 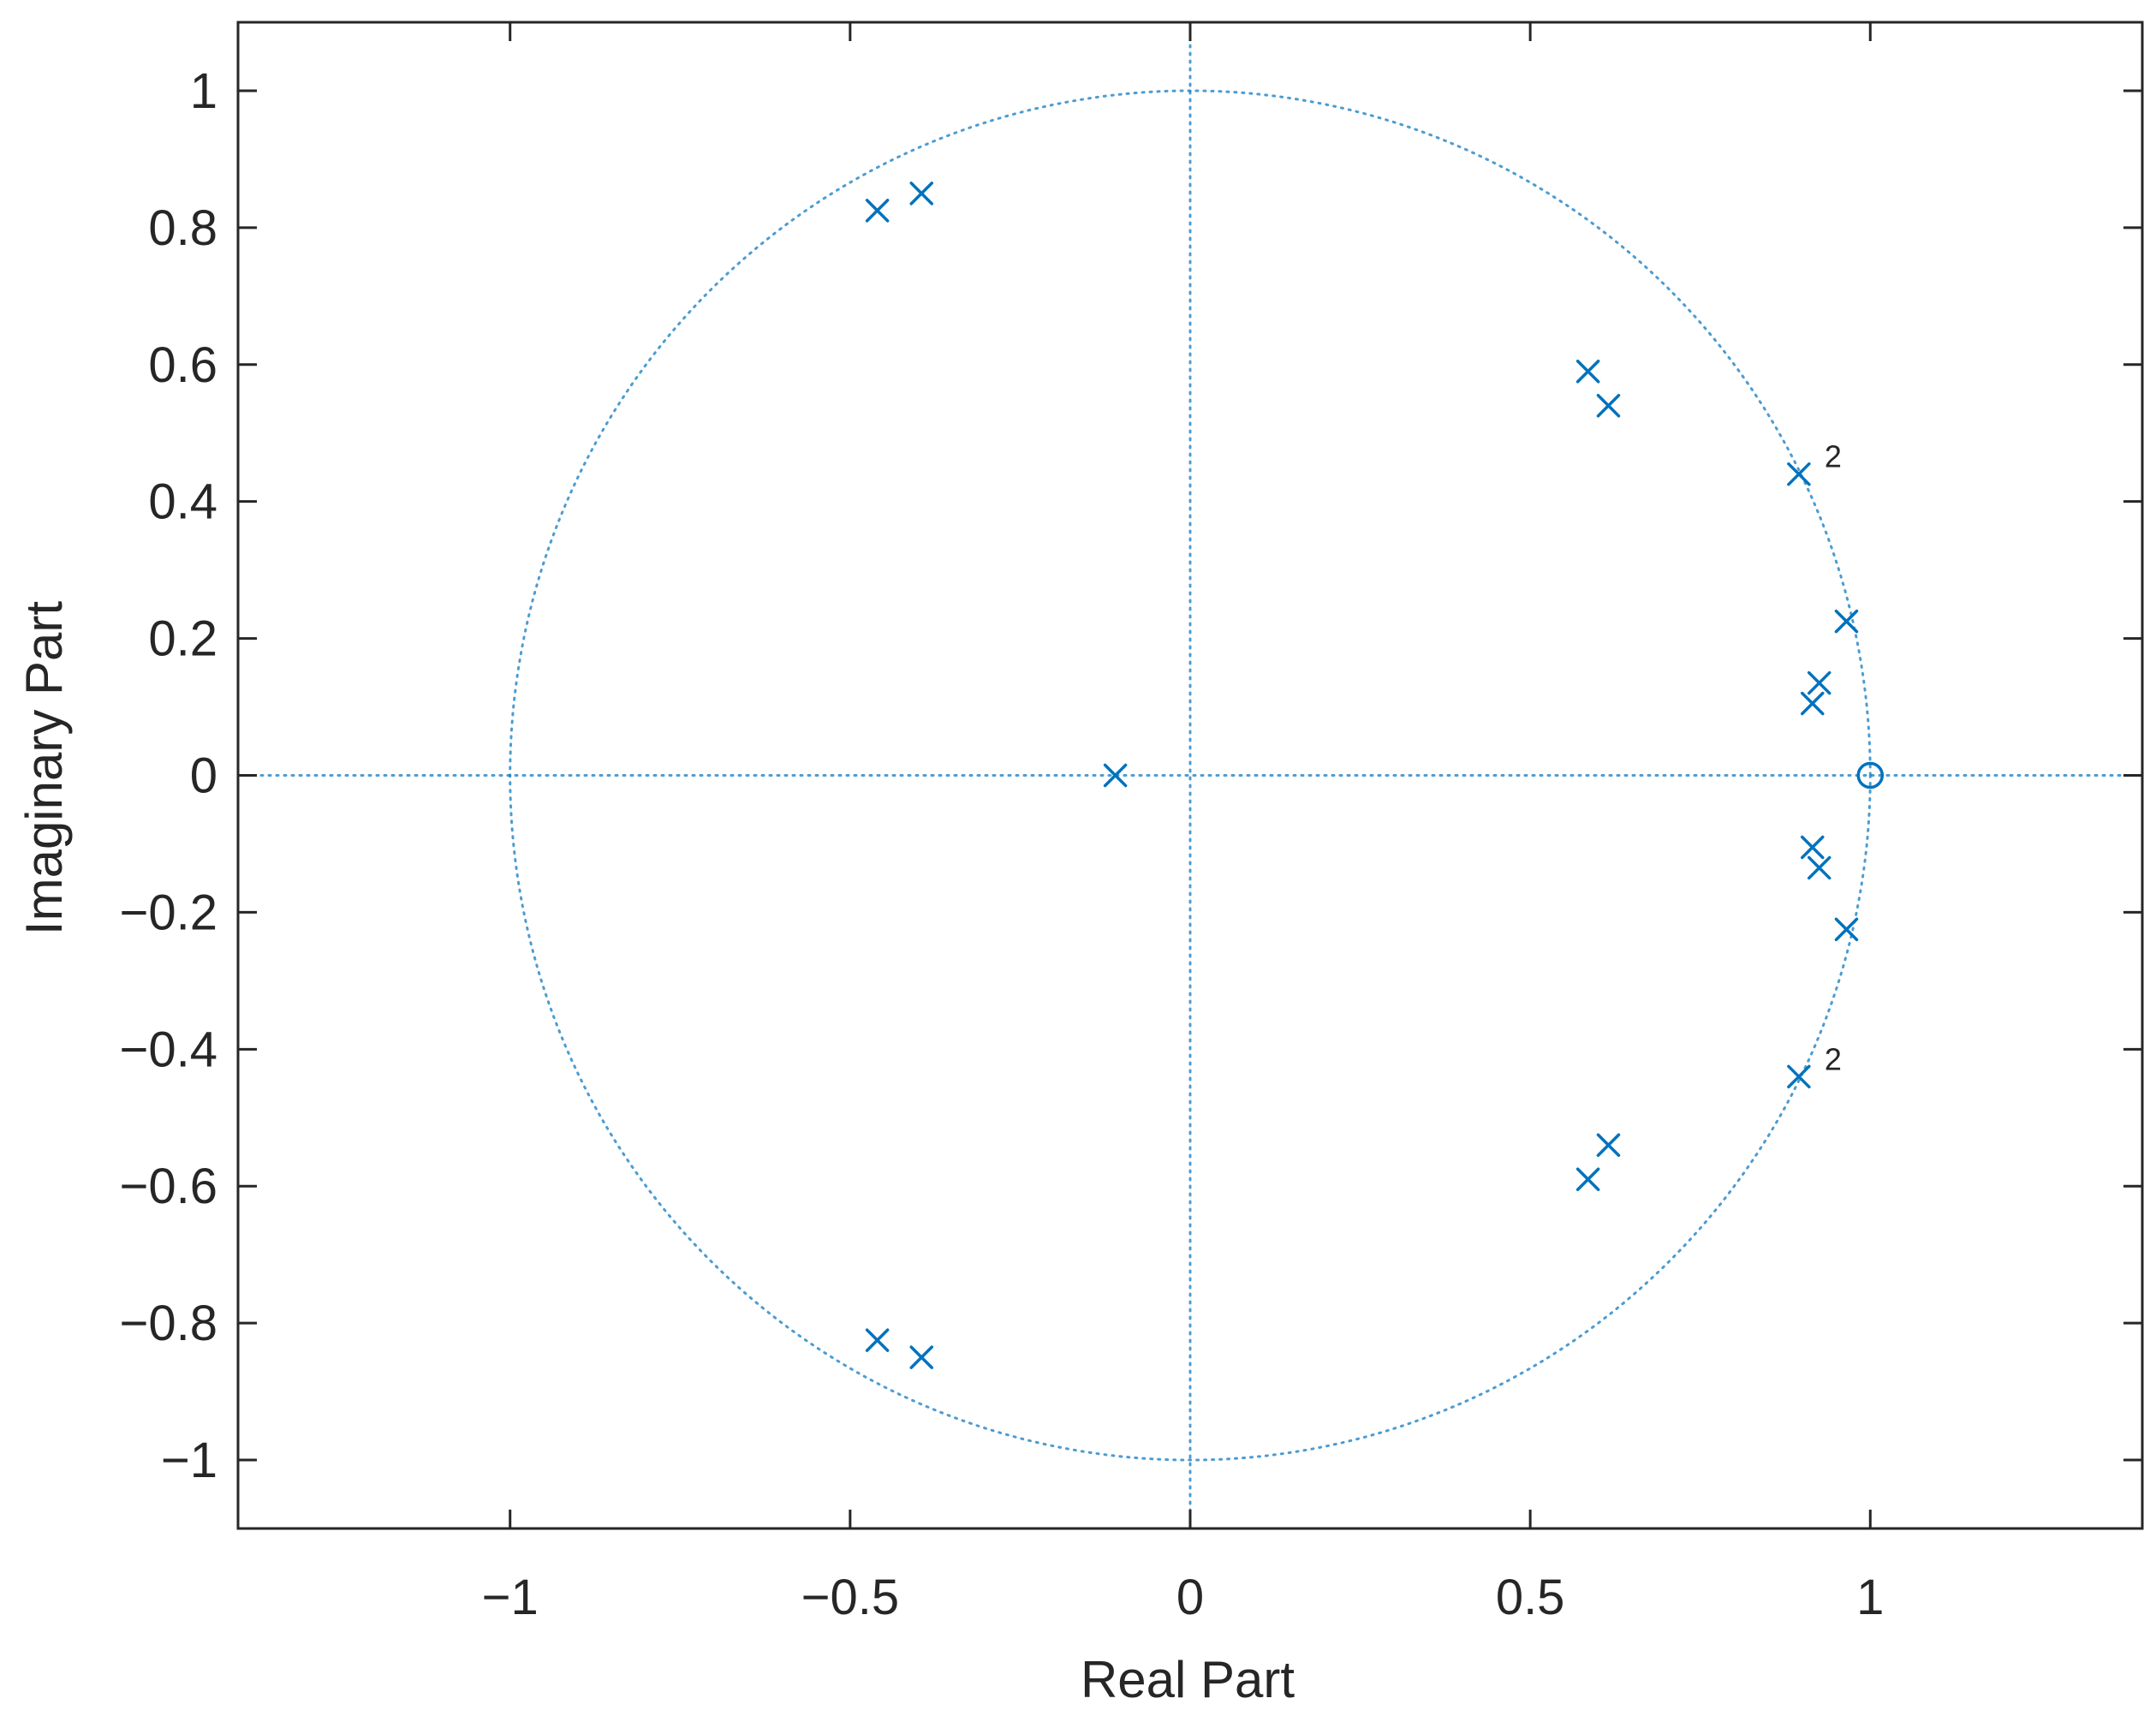 I want to click on x-tick-label: 0.5, so click(x=1530, y=1598).